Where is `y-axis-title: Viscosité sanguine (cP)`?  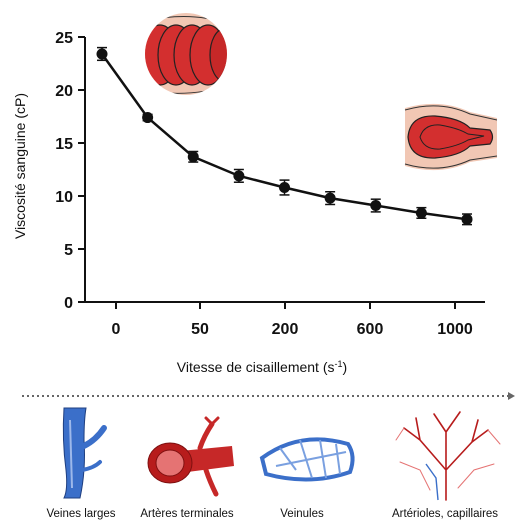 y-axis-title: Viscosité sanguine (cP) is located at coordinates (20, 166).